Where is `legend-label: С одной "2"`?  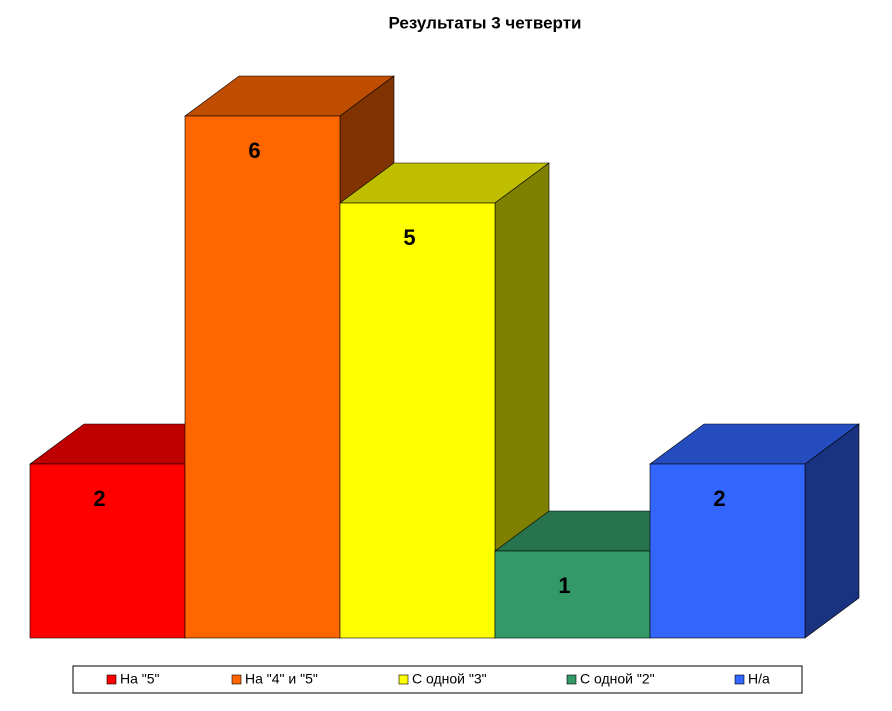
legend-label: С одной "2" is located at coordinates (617, 679).